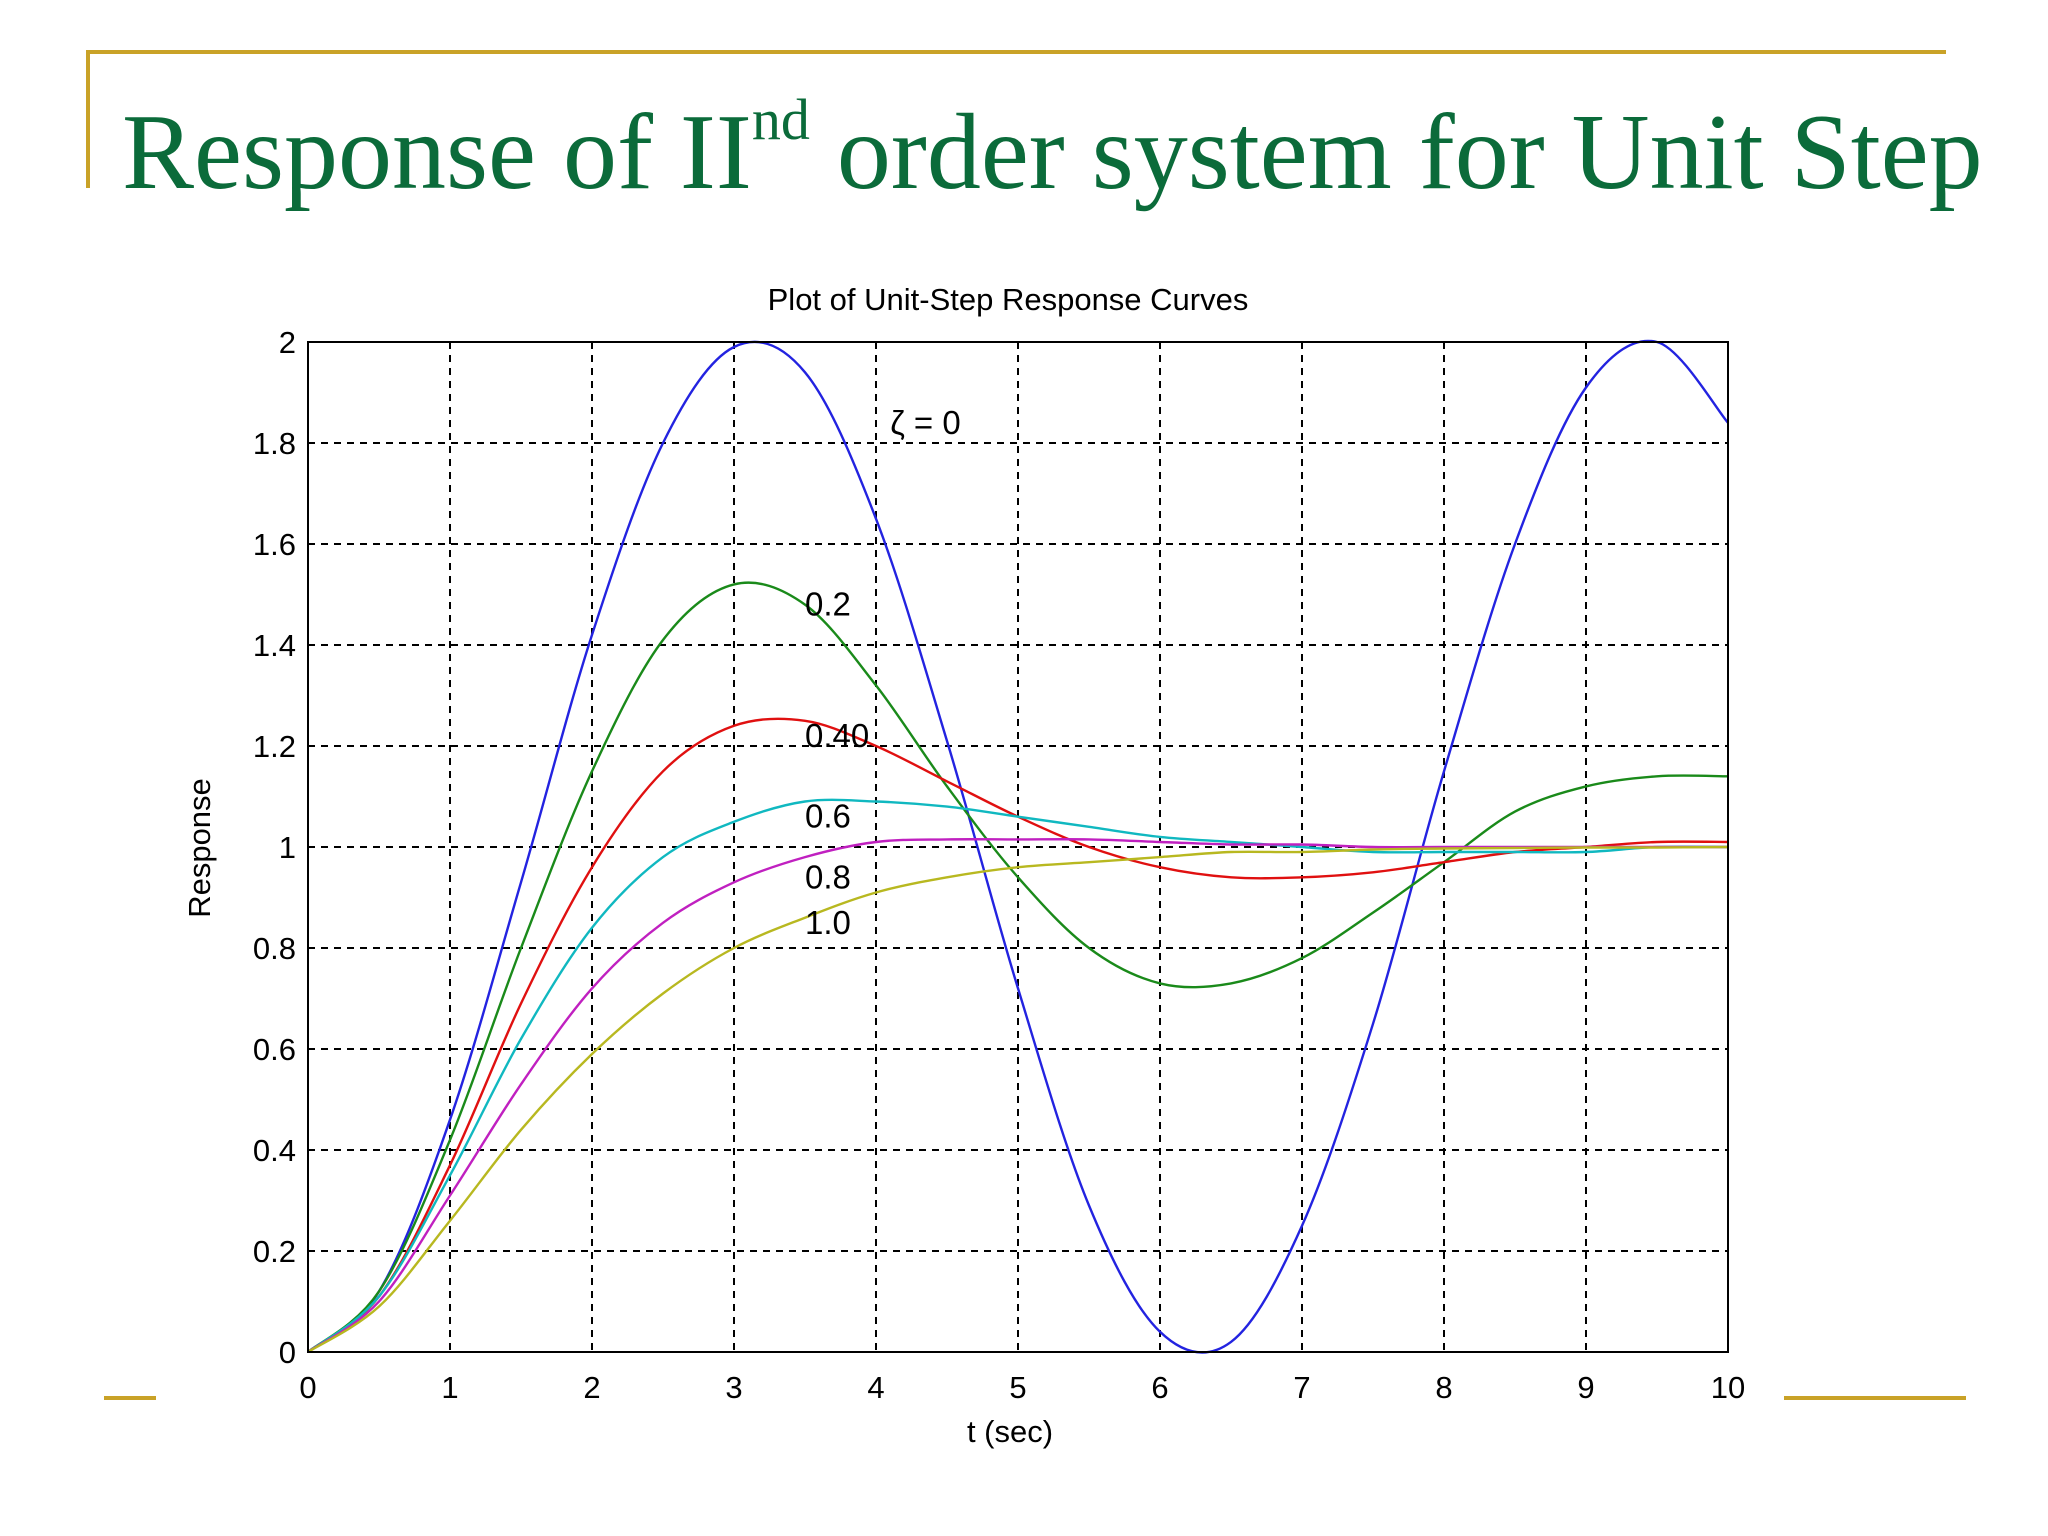 This screenshot has width=2048, height=1536. What do you see at coordinates (199, 848) in the screenshot?
I see `y-axis-label: Response` at bounding box center [199, 848].